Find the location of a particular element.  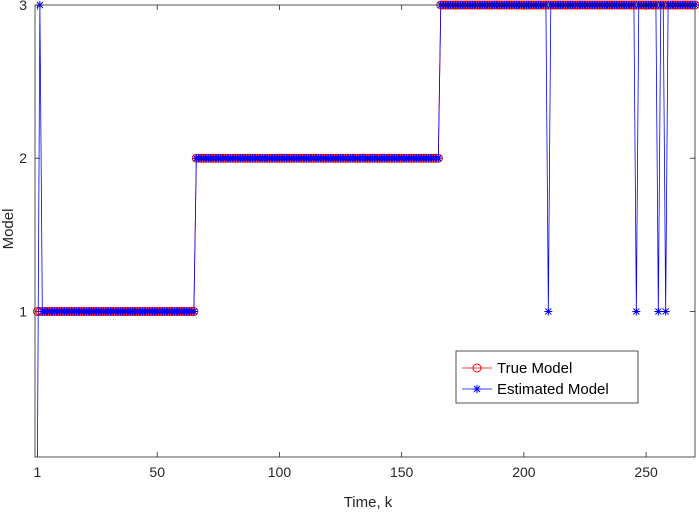

y-tick-label: 3 is located at coordinates (23, 6).